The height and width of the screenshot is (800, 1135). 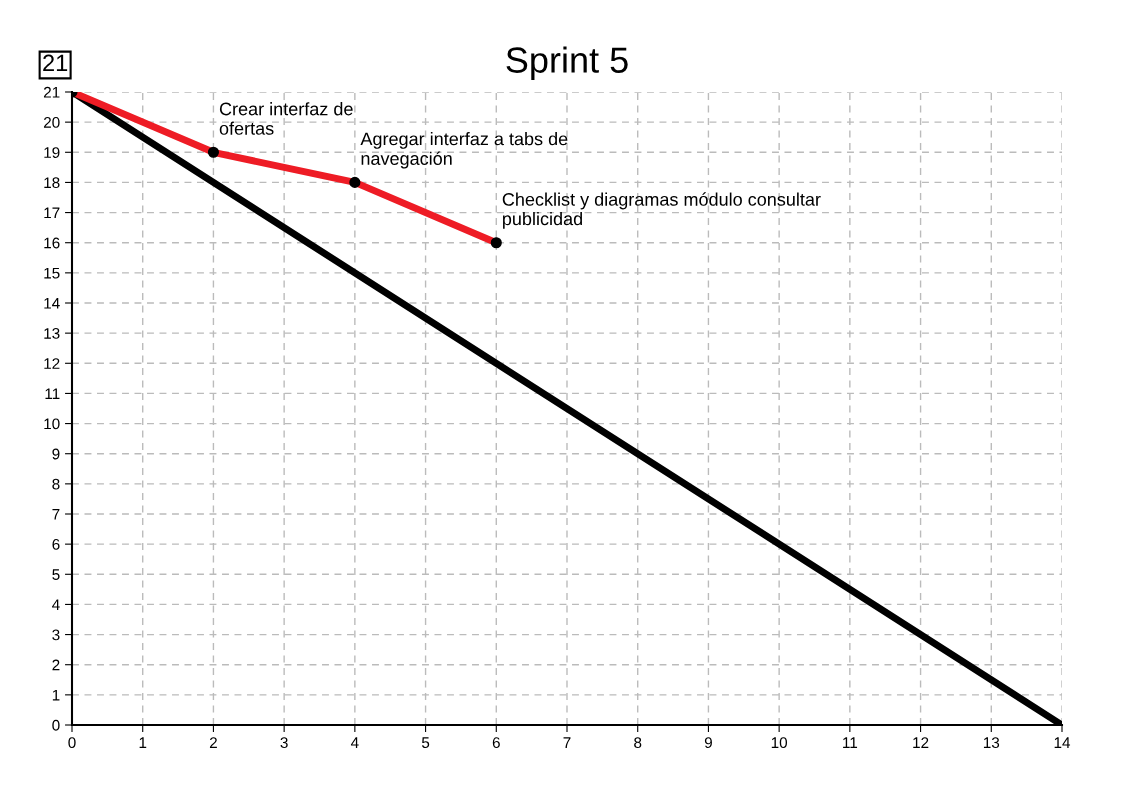 What do you see at coordinates (286, 118) in the screenshot?
I see `annotation: Crear interfaz de ofertas` at bounding box center [286, 118].